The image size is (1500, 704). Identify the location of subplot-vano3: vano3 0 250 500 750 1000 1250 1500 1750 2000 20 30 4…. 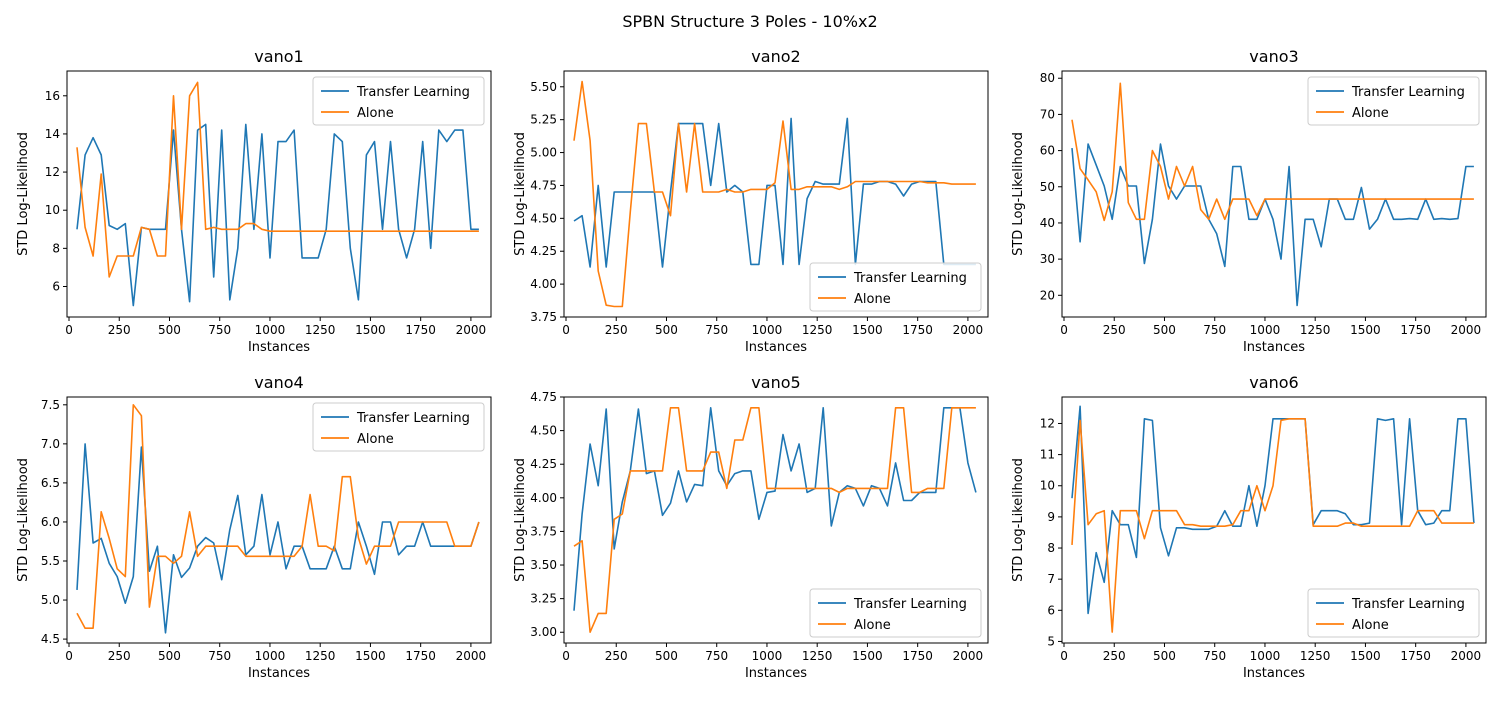
(1249, 201).